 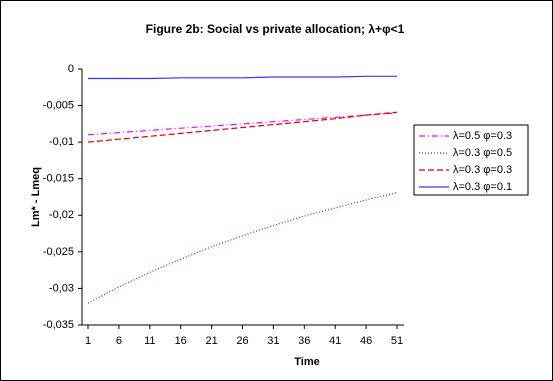 I want to click on x-tick-label: 21, so click(x=211, y=341).